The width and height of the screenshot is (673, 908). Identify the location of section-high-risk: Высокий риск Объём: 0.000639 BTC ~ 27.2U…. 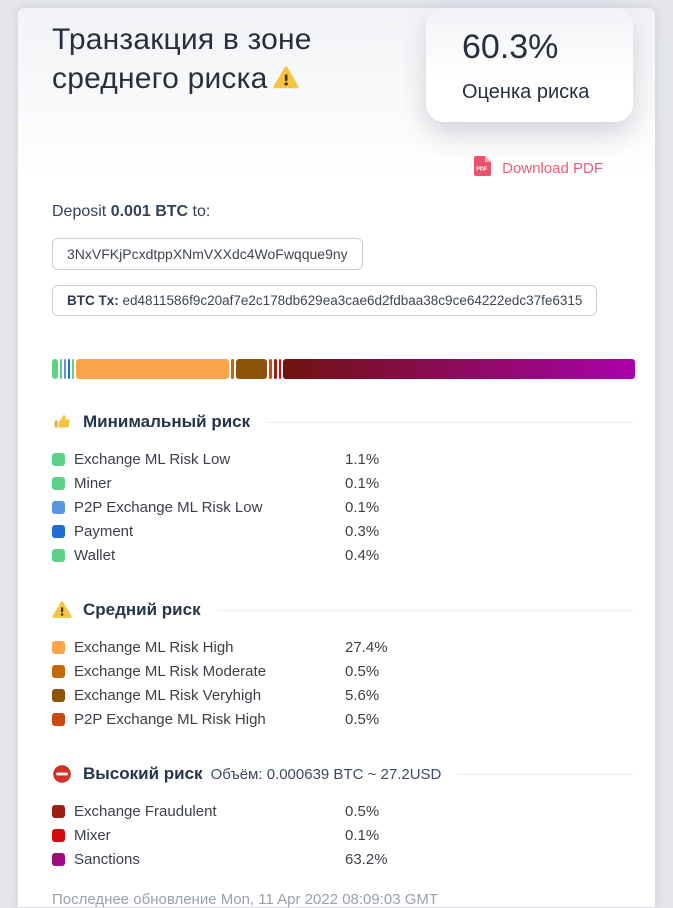
(342, 817).